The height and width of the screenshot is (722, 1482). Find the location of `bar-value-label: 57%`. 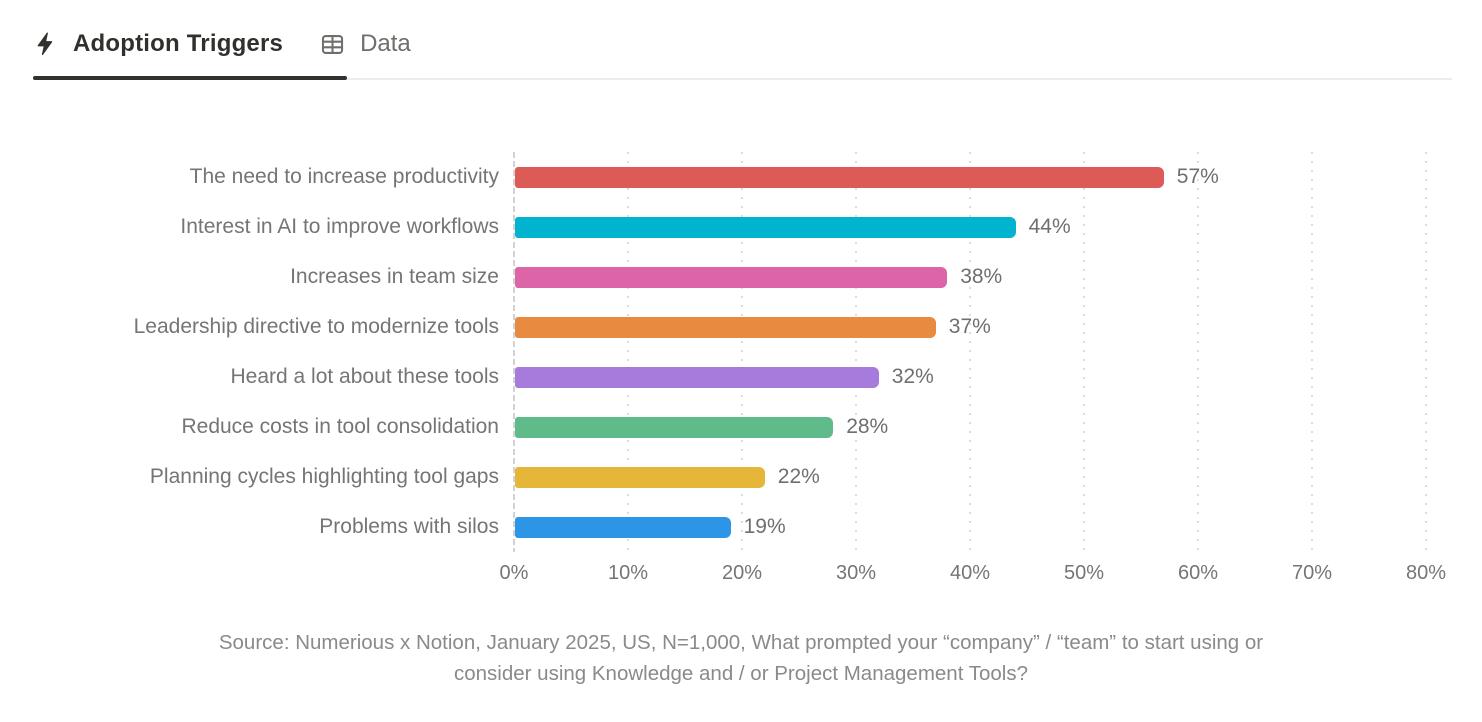

bar-value-label: 57% is located at coordinates (1197, 176).